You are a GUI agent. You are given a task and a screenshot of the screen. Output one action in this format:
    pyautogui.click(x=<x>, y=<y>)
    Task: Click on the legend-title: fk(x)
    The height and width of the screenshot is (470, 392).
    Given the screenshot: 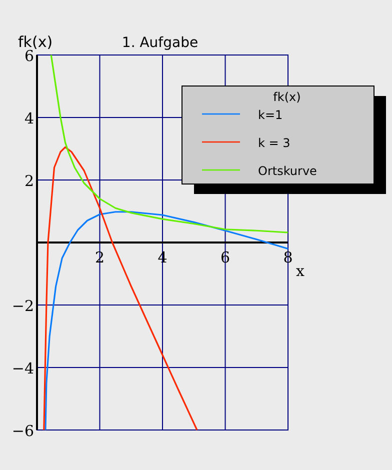 What is the action you would take?
    pyautogui.click(x=287, y=97)
    